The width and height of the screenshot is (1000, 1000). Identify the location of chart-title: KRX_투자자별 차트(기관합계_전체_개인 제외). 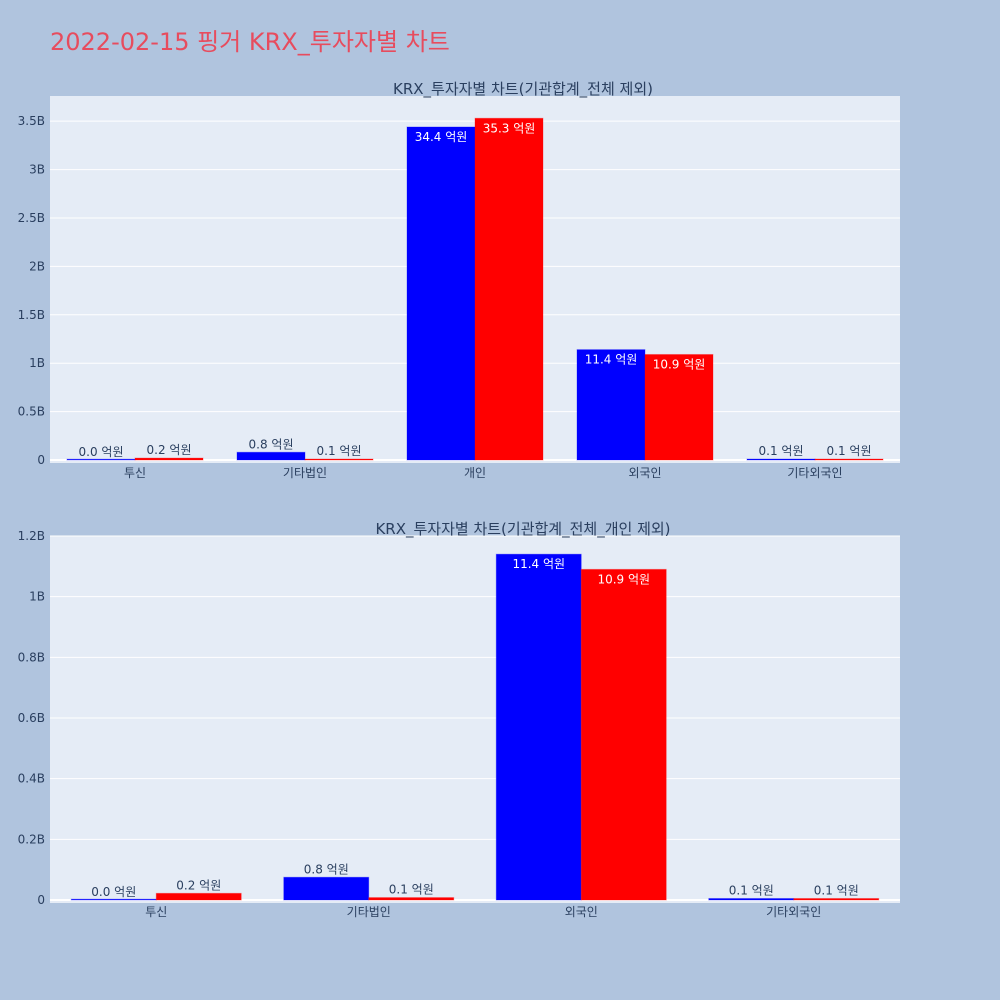
(522, 529).